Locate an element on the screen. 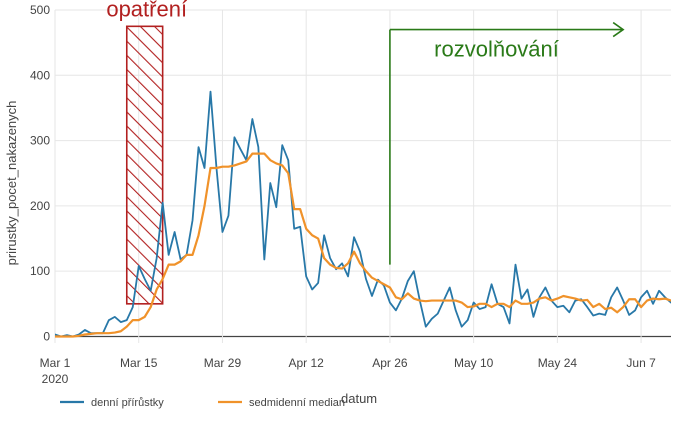 The height and width of the screenshot is (423, 700). y-tick-label: 300 is located at coordinates (40, 141).